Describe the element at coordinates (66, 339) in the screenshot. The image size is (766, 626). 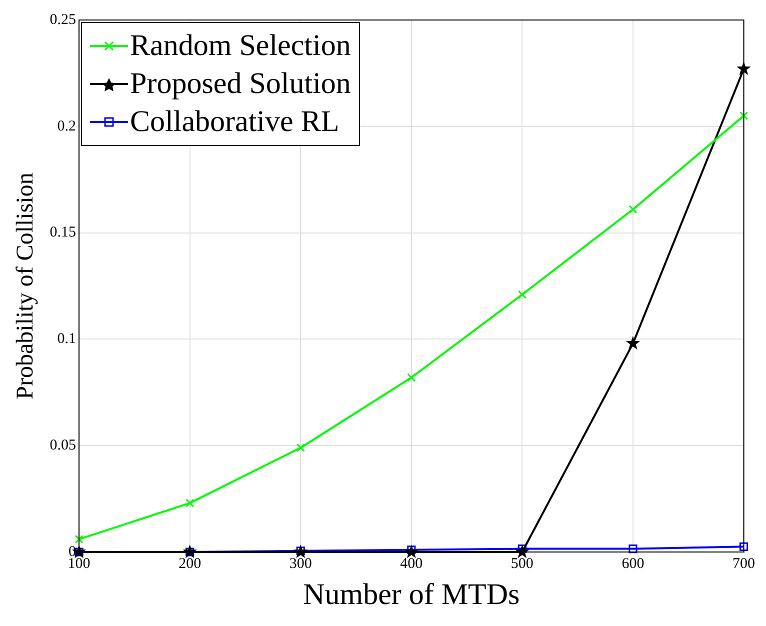
I see `y-tick-label: 0.1` at that location.